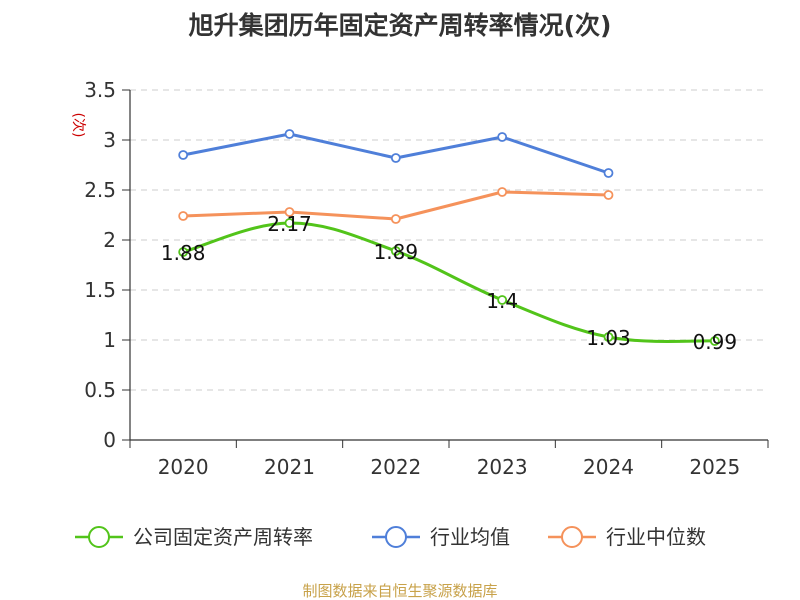 The height and width of the screenshot is (600, 800). I want to click on y-axis-label: (次), so click(78, 125).